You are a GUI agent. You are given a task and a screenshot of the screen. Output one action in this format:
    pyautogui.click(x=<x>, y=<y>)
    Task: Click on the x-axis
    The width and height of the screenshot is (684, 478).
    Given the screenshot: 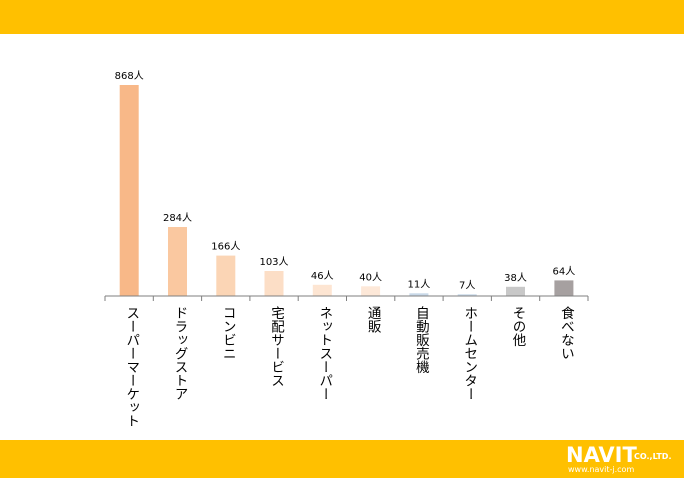 What is the action you would take?
    pyautogui.click(x=346, y=298)
    